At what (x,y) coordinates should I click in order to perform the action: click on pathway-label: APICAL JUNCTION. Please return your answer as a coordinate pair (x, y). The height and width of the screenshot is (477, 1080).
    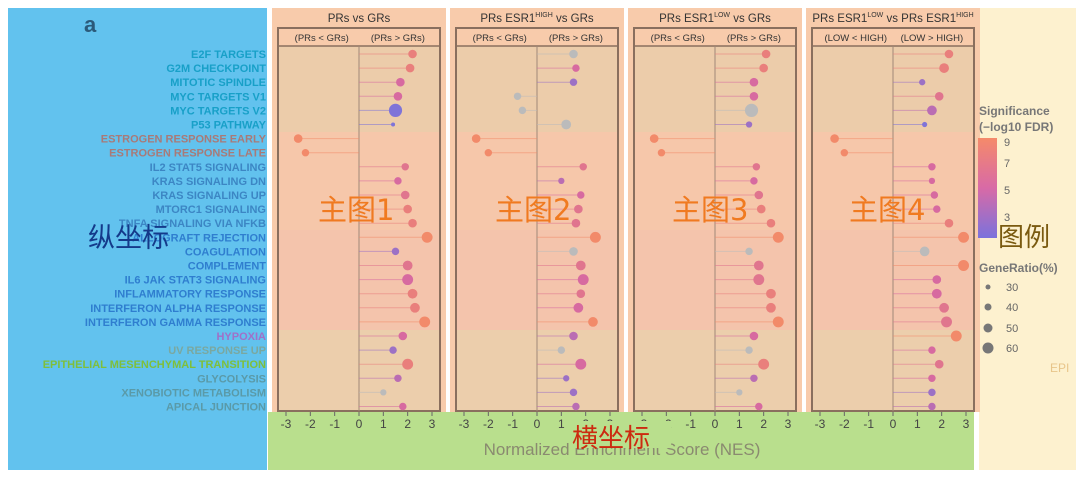
    Looking at the image, I should click on (216, 408).